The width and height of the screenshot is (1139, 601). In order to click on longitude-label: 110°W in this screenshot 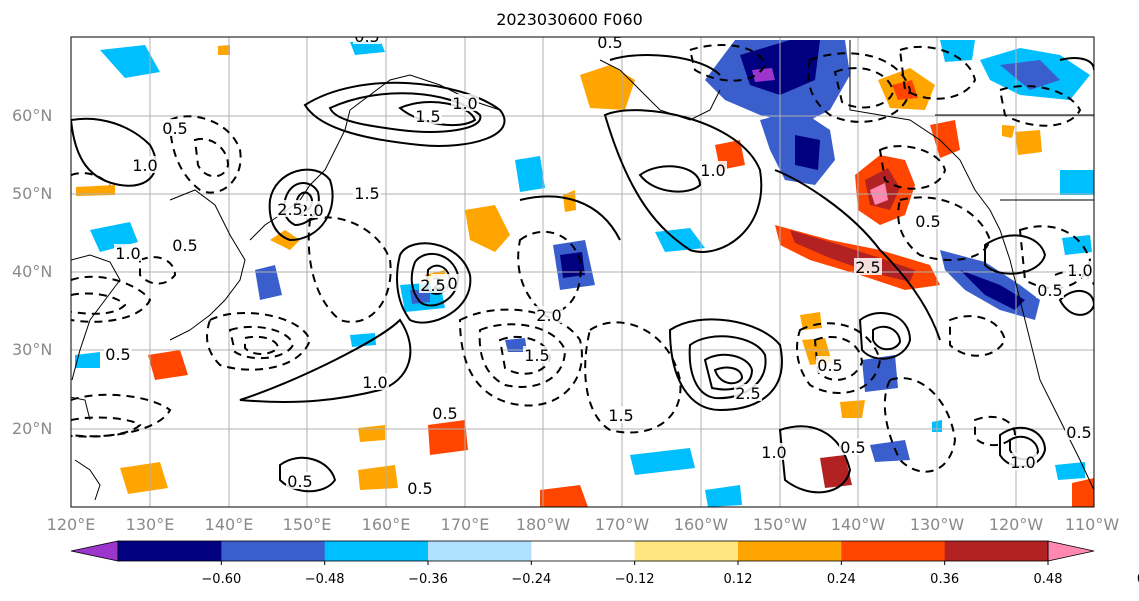, I will do `click(1092, 524)`.